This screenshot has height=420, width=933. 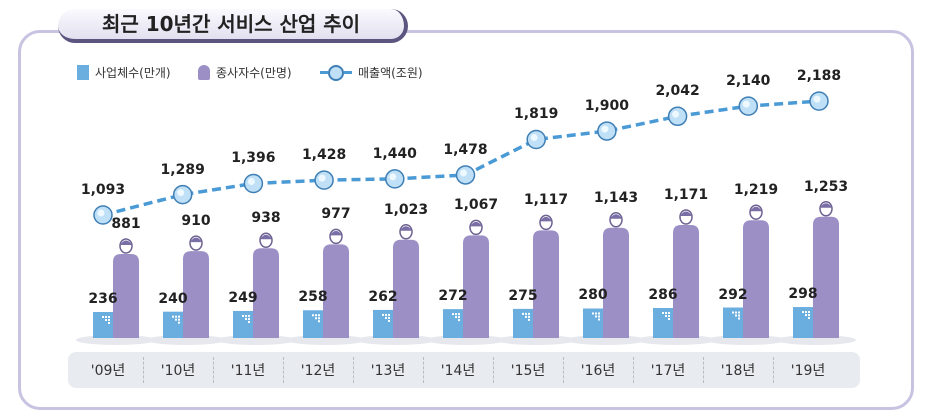 I want to click on data-label-business: 249, so click(x=243, y=297).